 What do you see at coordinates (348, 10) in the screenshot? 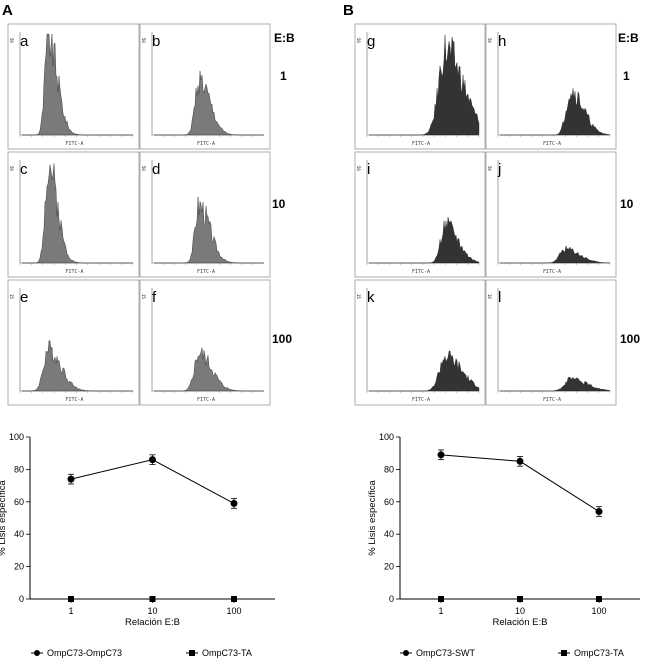
I see `panel-letter-b: B` at bounding box center [348, 10].